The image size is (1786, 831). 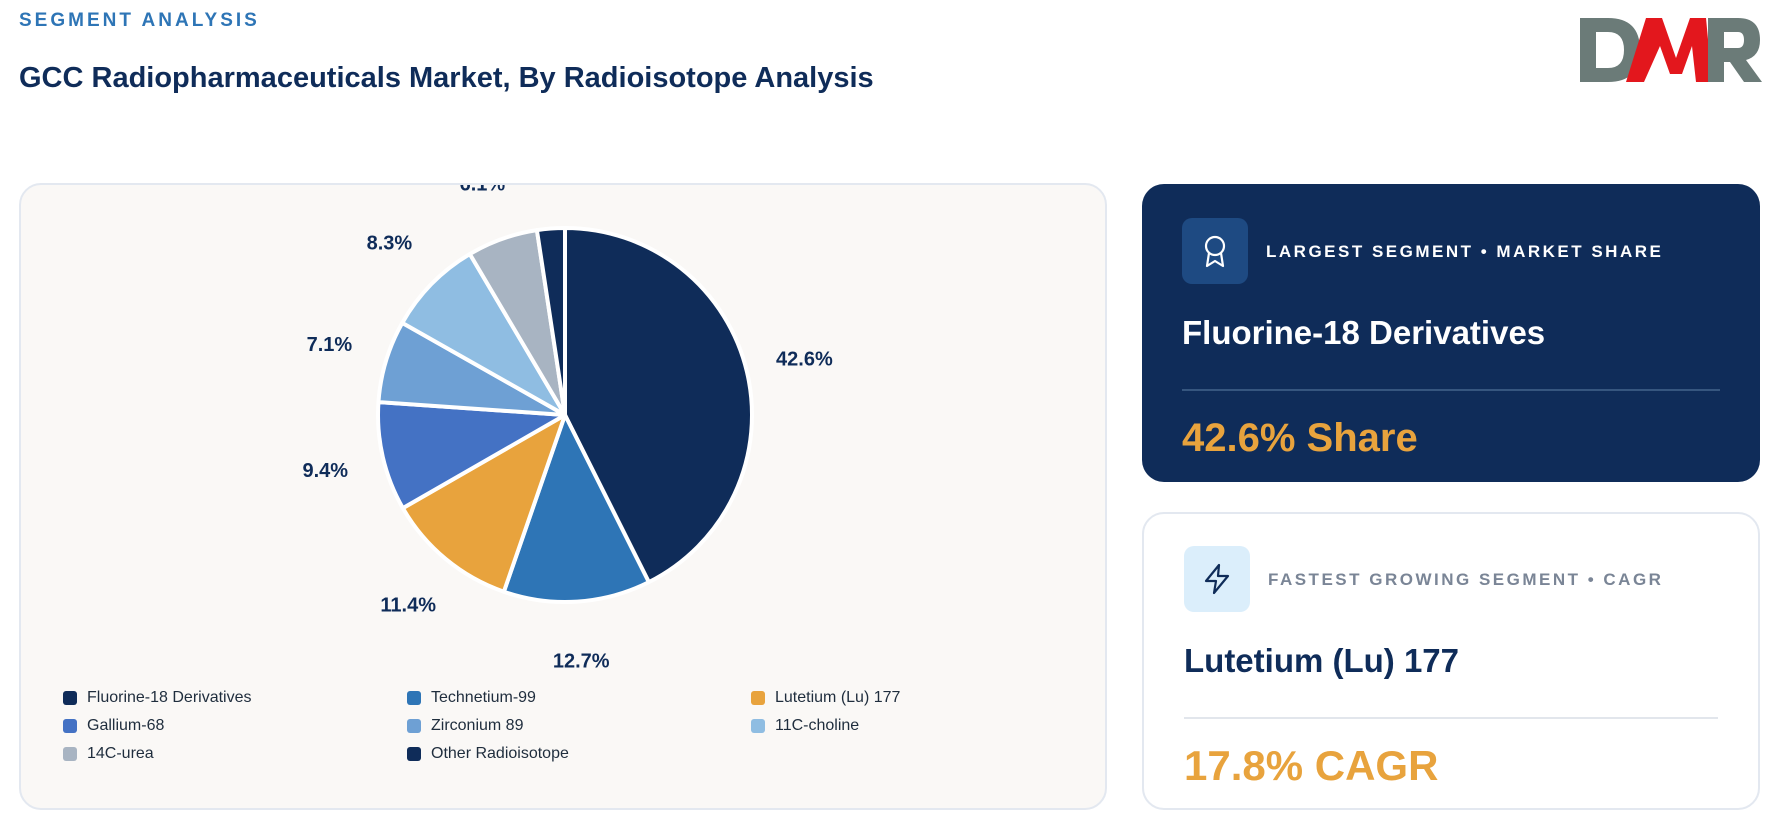 What do you see at coordinates (390, 244) in the screenshot?
I see `slice-label-6: 8.3%` at bounding box center [390, 244].